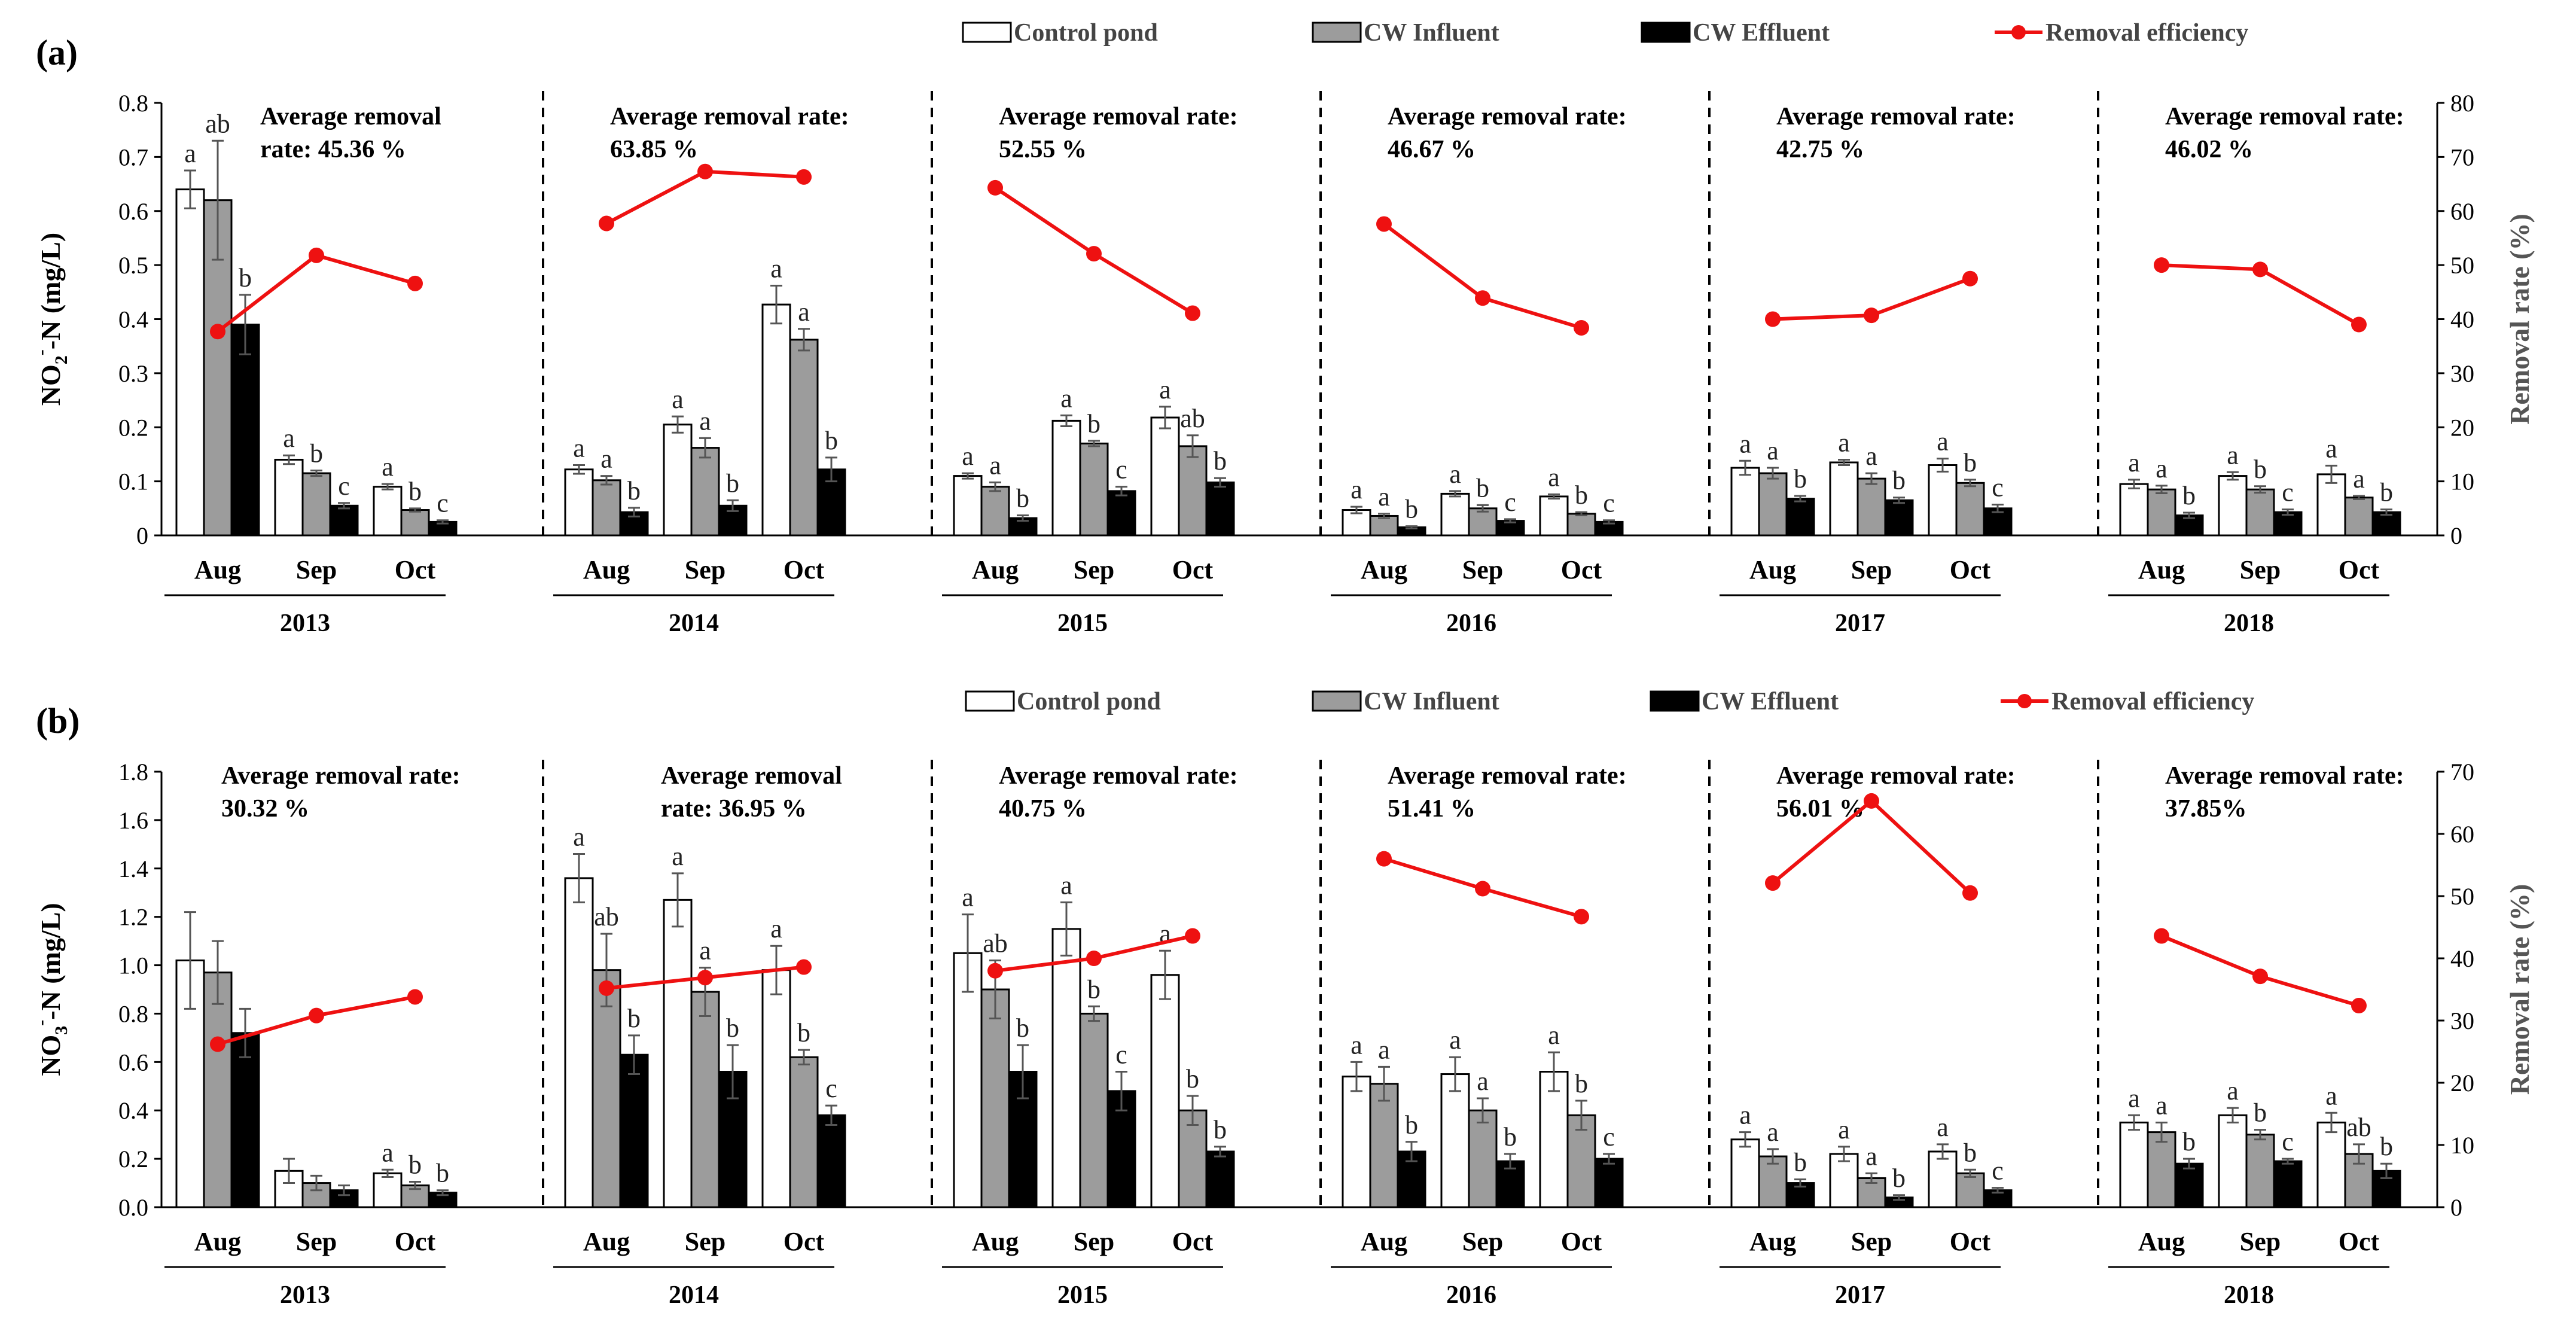  Describe the element at coordinates (2519, 319) in the screenshot. I see `y2-axis-title: Removal rate (%)` at that location.